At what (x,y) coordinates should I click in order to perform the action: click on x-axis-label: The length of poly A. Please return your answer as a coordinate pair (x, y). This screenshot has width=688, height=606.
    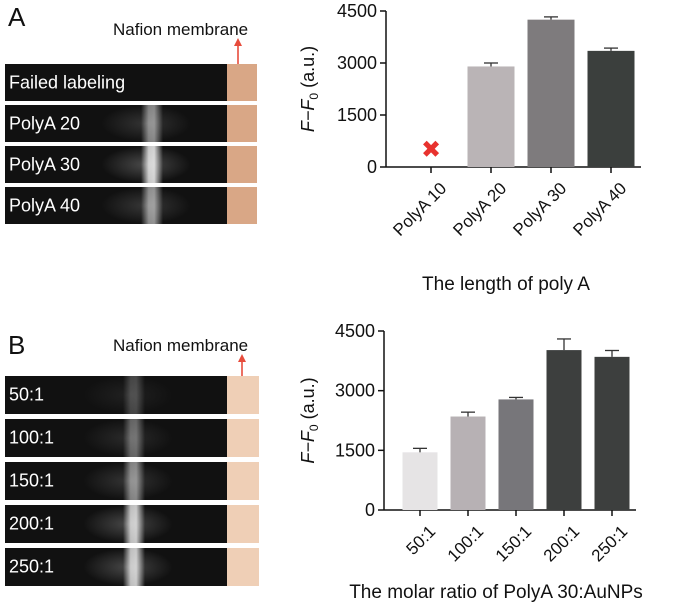
    Looking at the image, I should click on (506, 284).